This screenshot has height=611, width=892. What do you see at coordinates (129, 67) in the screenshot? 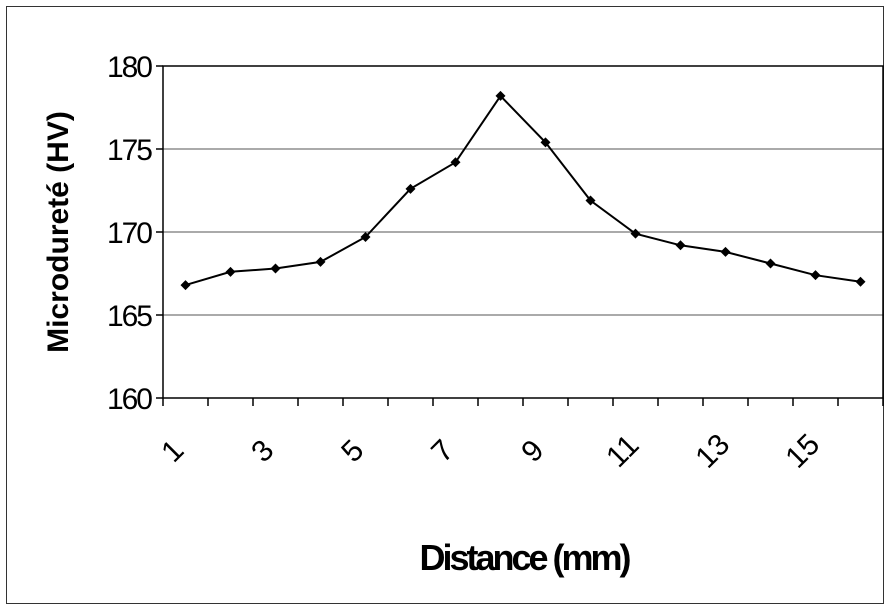
I see `y-tick-label: 180` at bounding box center [129, 67].